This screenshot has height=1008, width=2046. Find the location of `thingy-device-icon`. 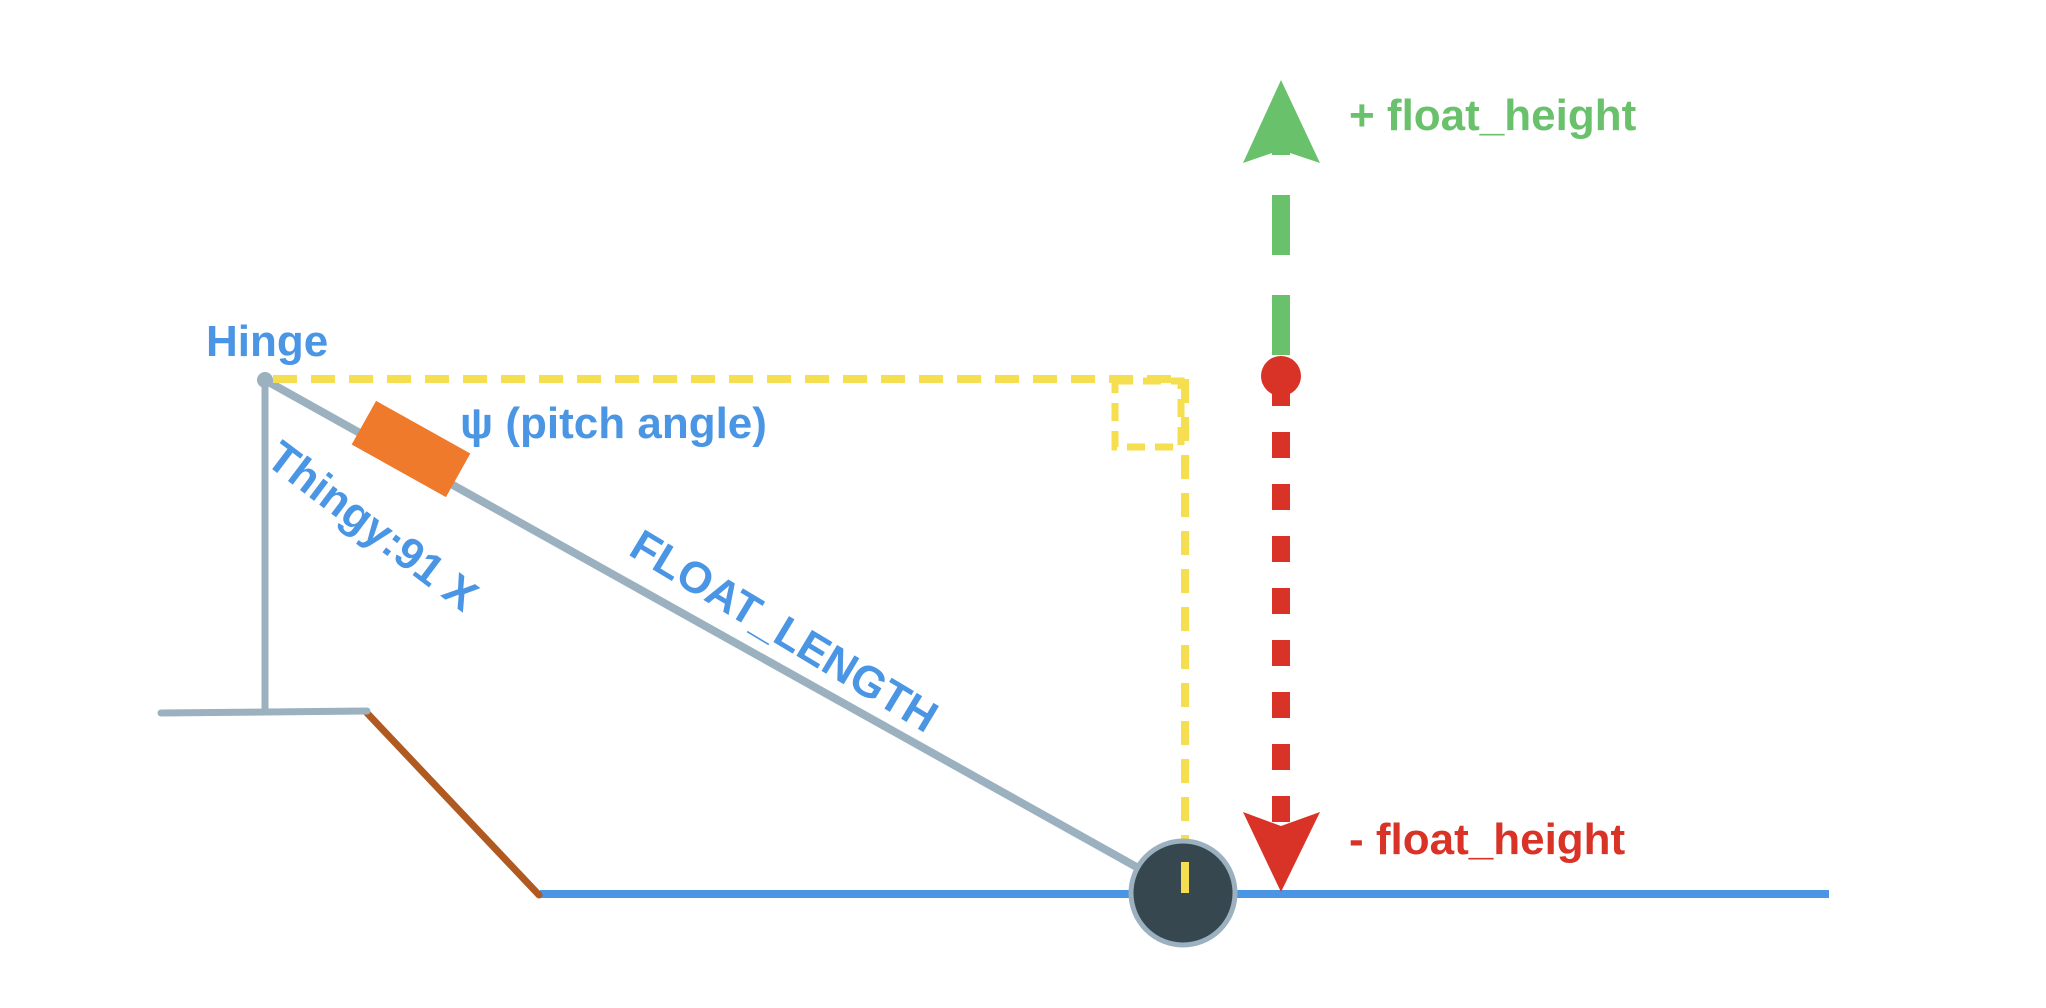

thingy-device-icon is located at coordinates (411, 449).